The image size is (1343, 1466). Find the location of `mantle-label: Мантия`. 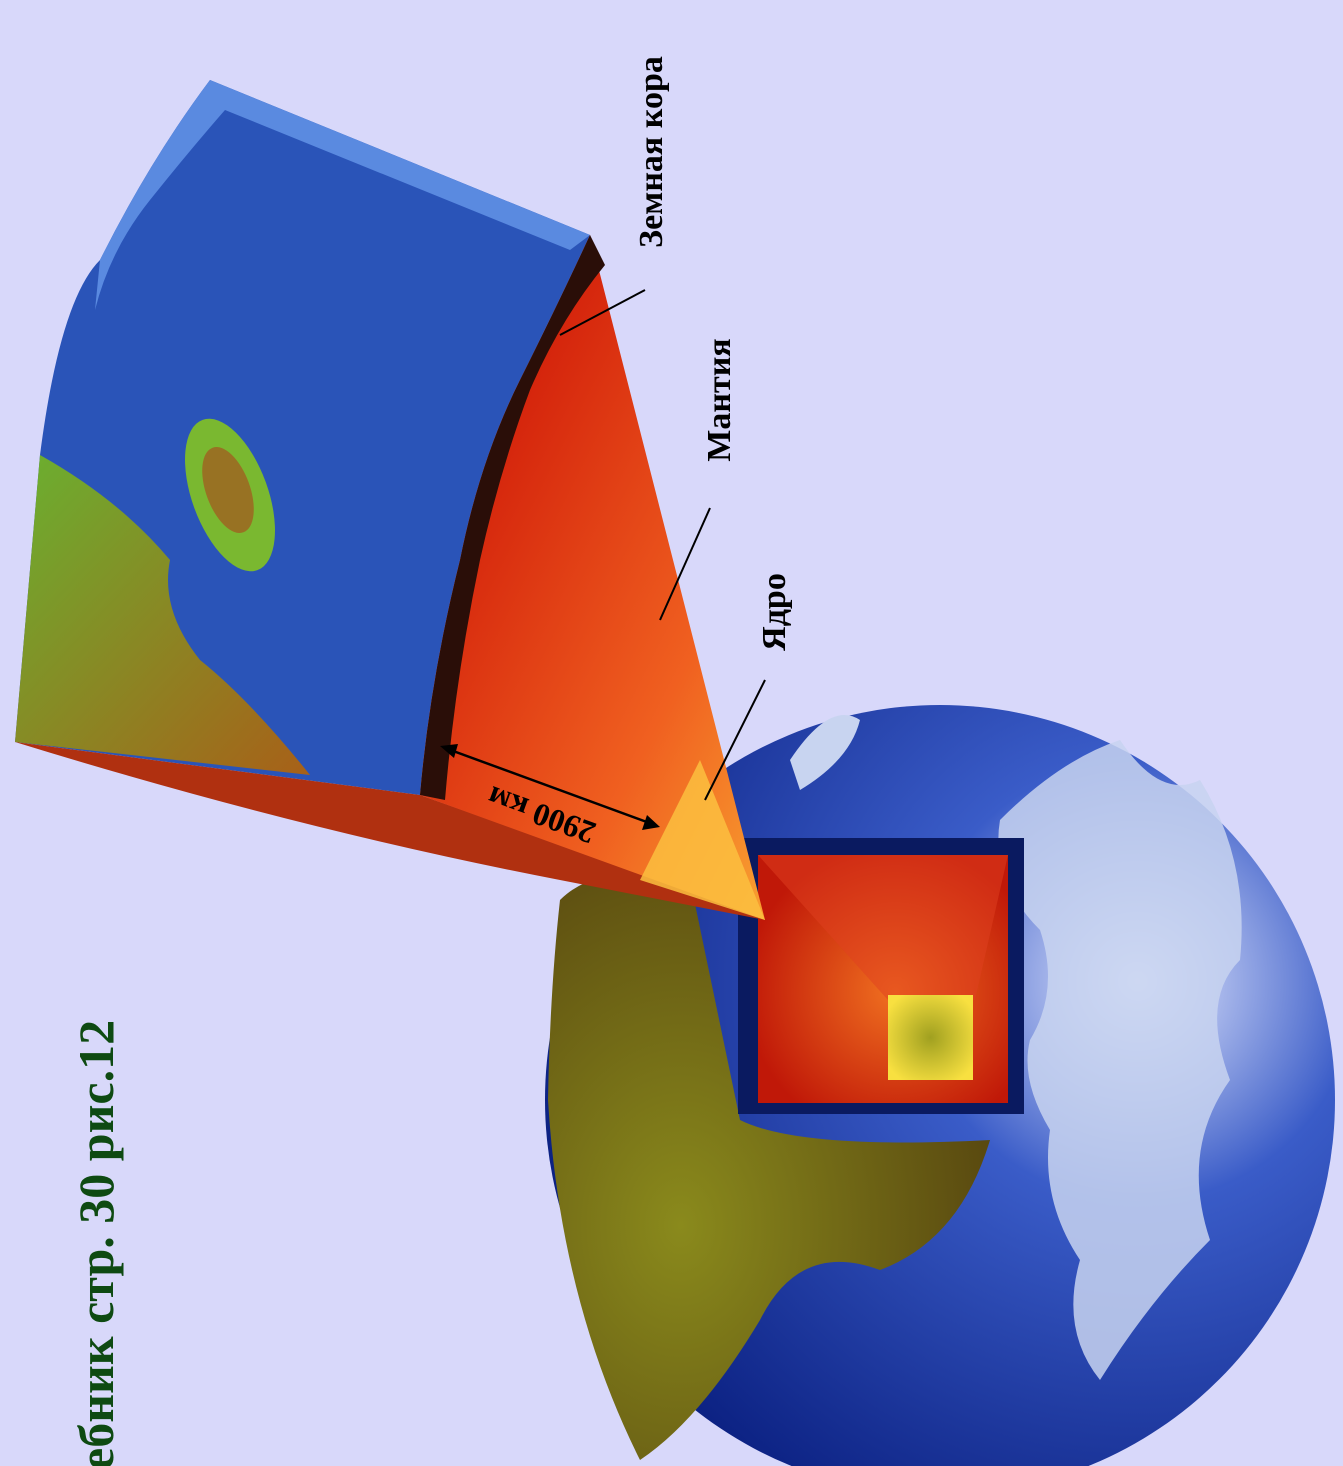

mantle-label: Мантия is located at coordinates (719, 399).